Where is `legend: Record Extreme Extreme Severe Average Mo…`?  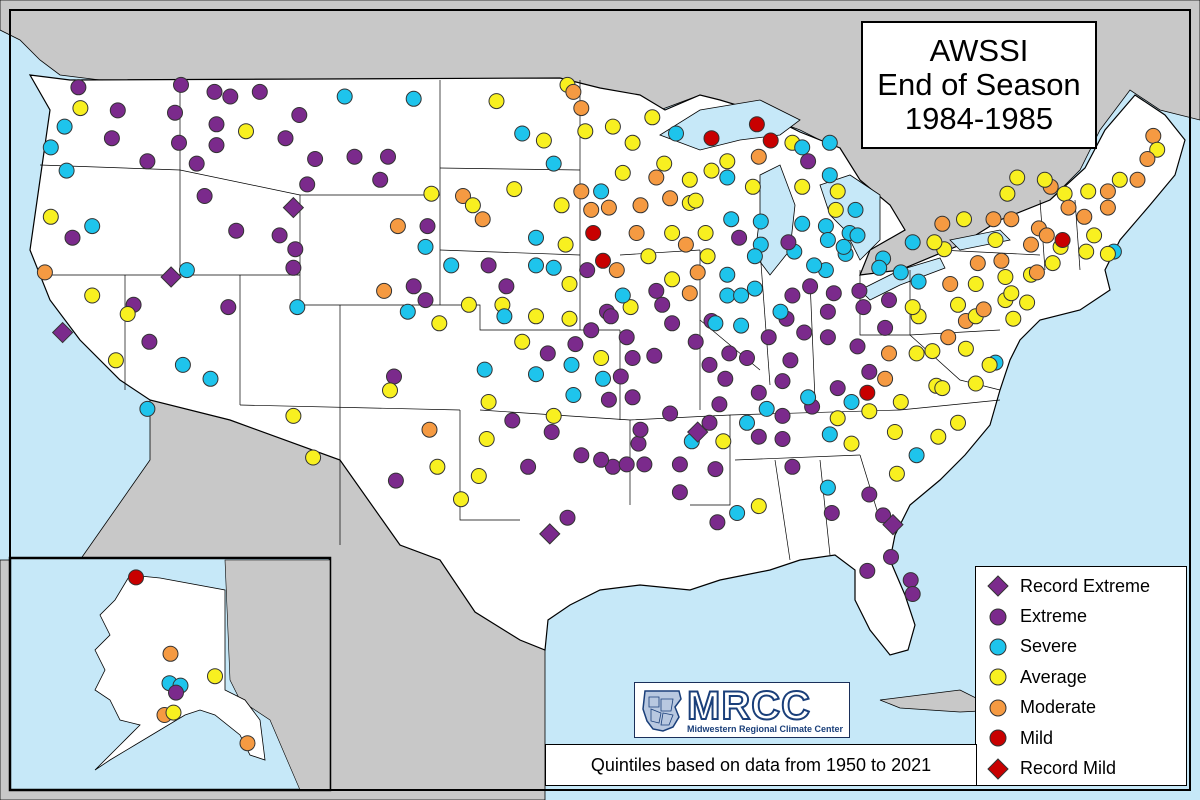 legend: Record Extreme Extreme Severe Average Mo… is located at coordinates (1081, 676).